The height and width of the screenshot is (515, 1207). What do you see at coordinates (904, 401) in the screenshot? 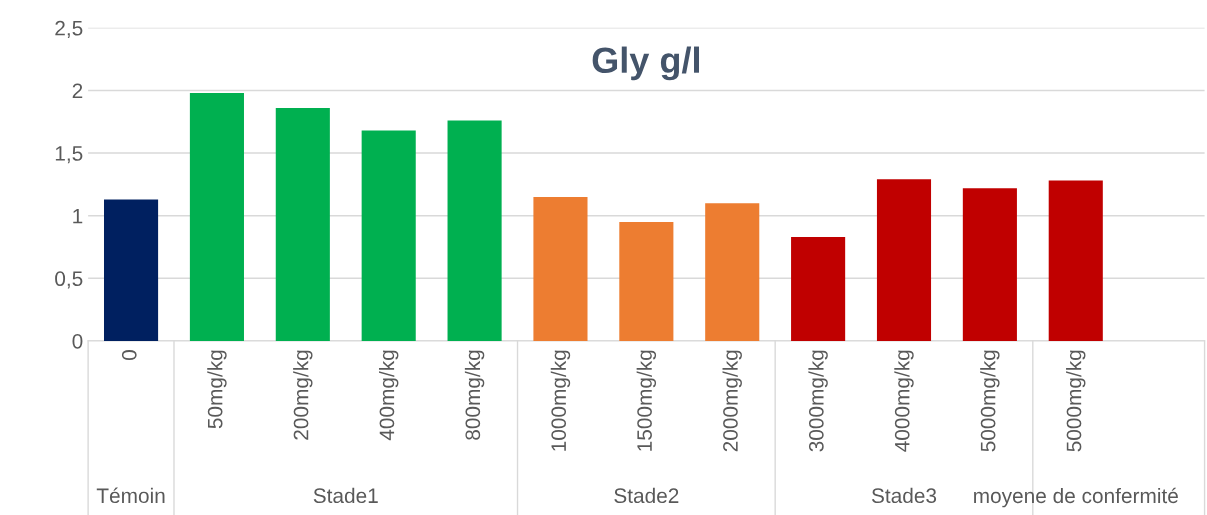
I see `x-tick-label: 4000mg/kg` at bounding box center [904, 401].